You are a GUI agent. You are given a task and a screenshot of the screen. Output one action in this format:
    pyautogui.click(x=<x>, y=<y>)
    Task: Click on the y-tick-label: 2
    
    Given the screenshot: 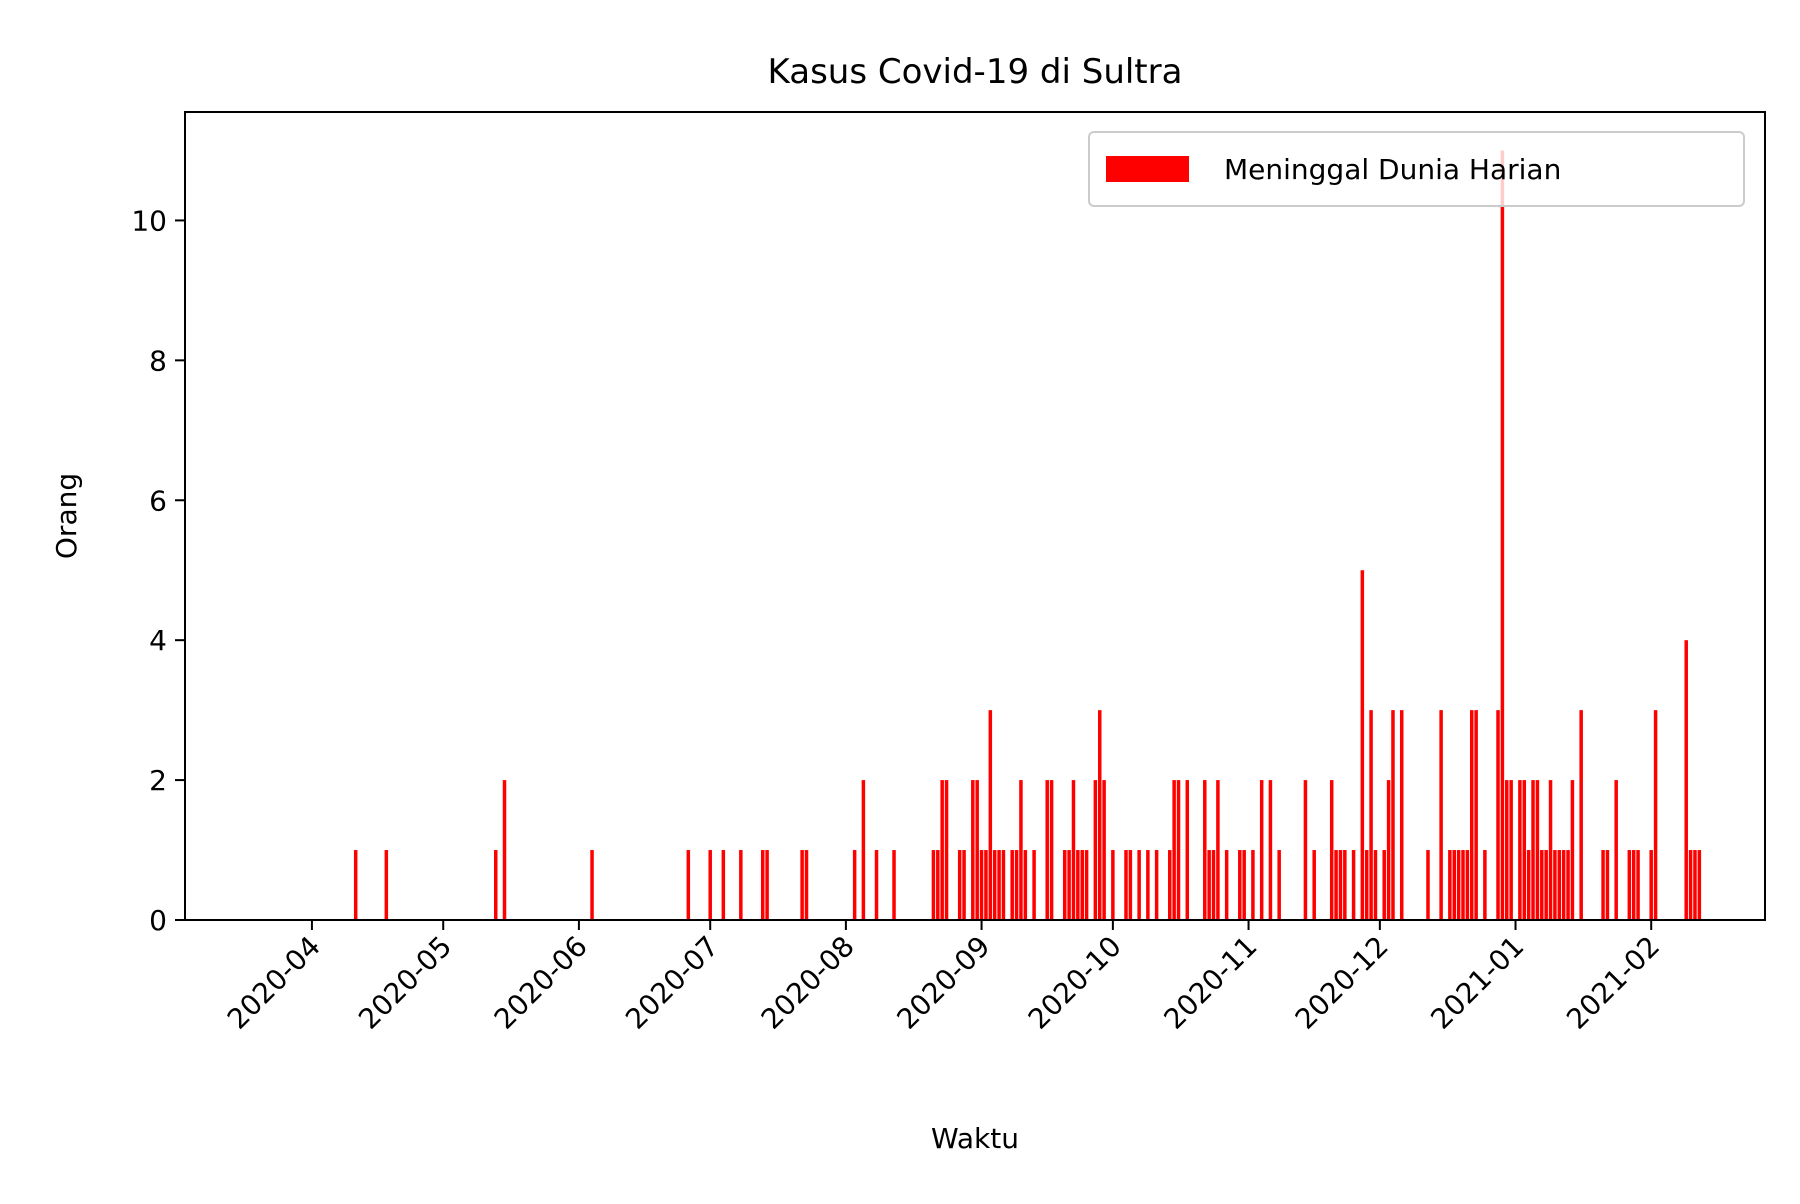 What is the action you would take?
    pyautogui.click(x=158, y=780)
    